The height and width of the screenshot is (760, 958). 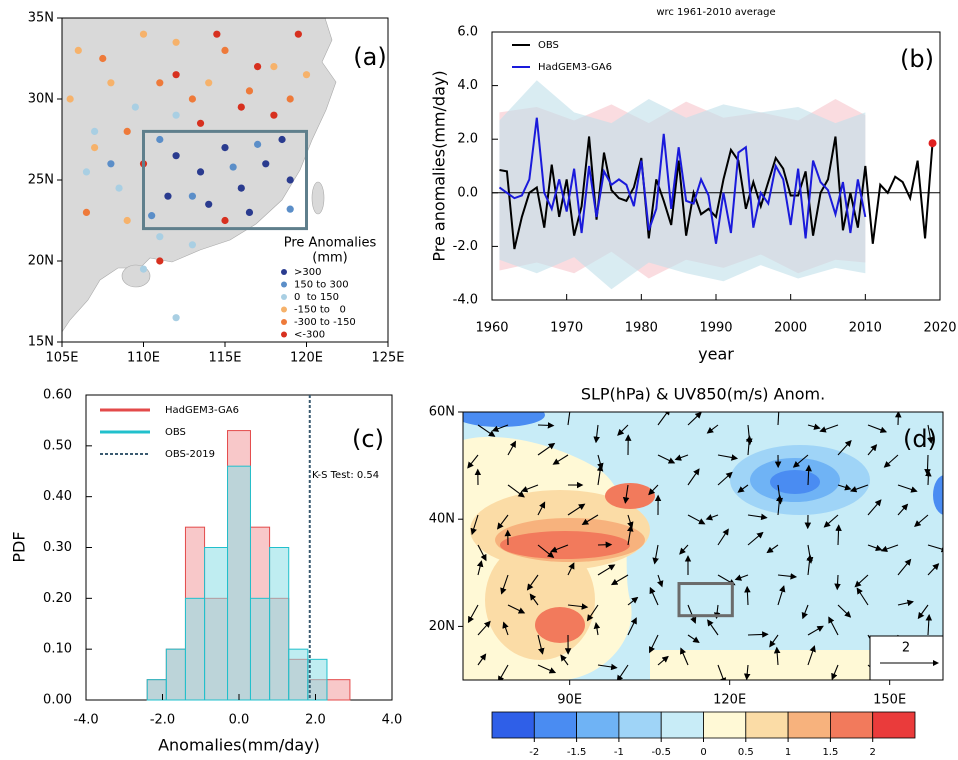 What do you see at coordinates (467, 192) in the screenshot?
I see `y-tick-label: 0.0` at bounding box center [467, 192].